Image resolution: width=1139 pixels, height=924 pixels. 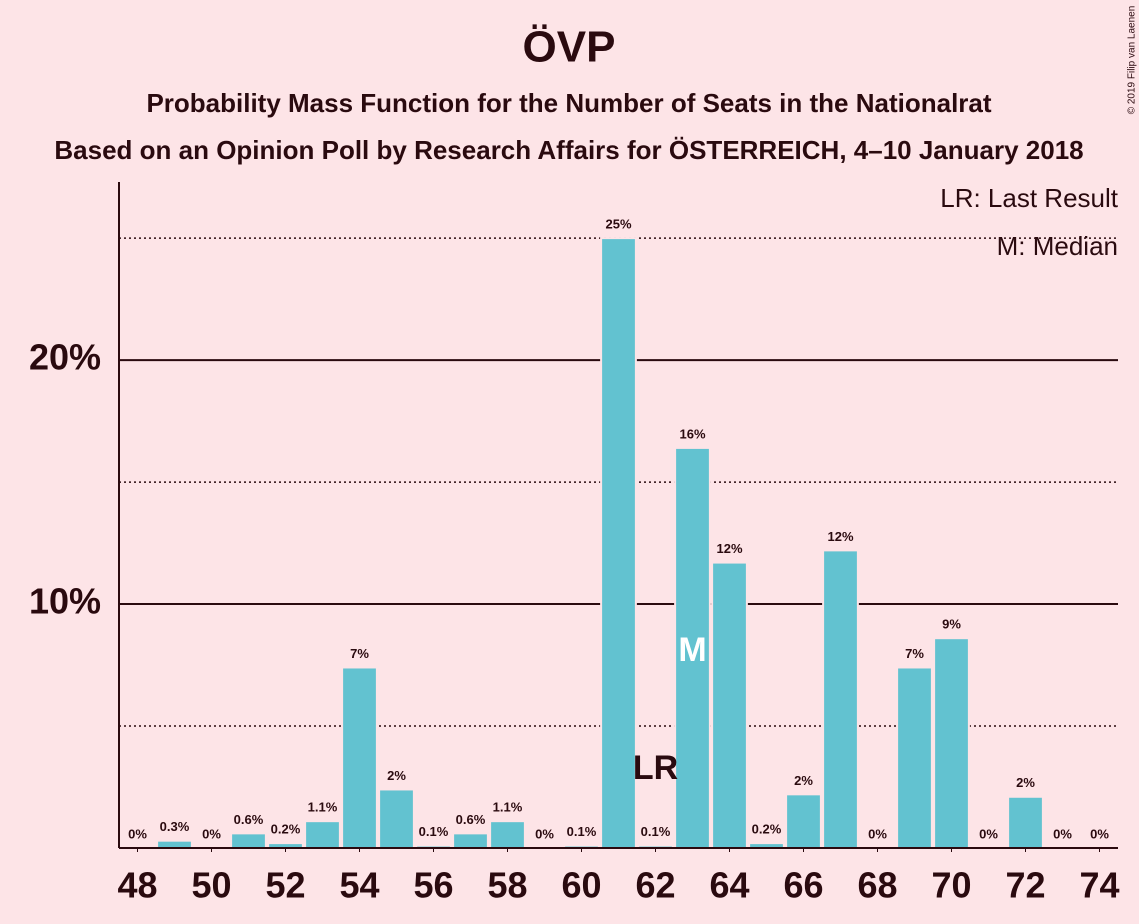 I want to click on annotation: M, so click(x=692, y=650).